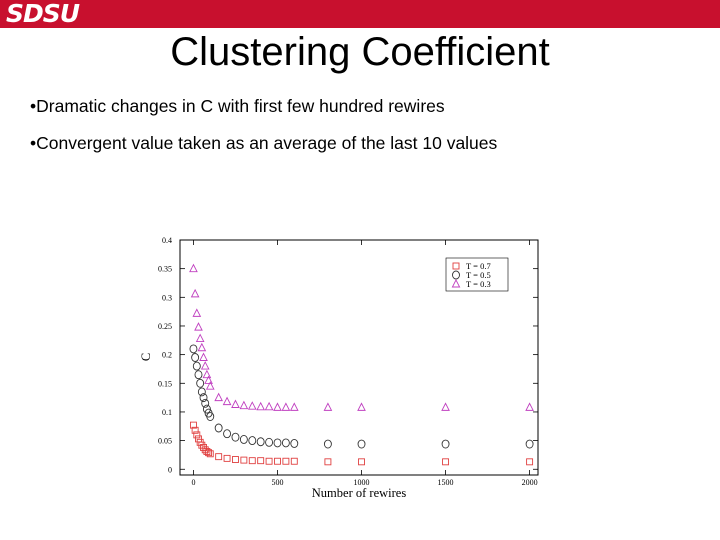 This screenshot has height=540, width=720. Describe the element at coordinates (146, 357) in the screenshot. I see `y-axis-title: C` at that location.